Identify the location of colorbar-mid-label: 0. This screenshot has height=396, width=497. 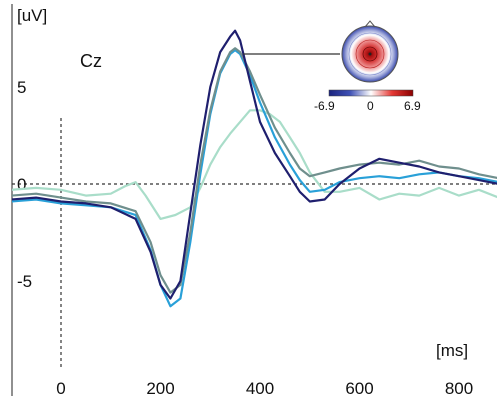
(370, 106).